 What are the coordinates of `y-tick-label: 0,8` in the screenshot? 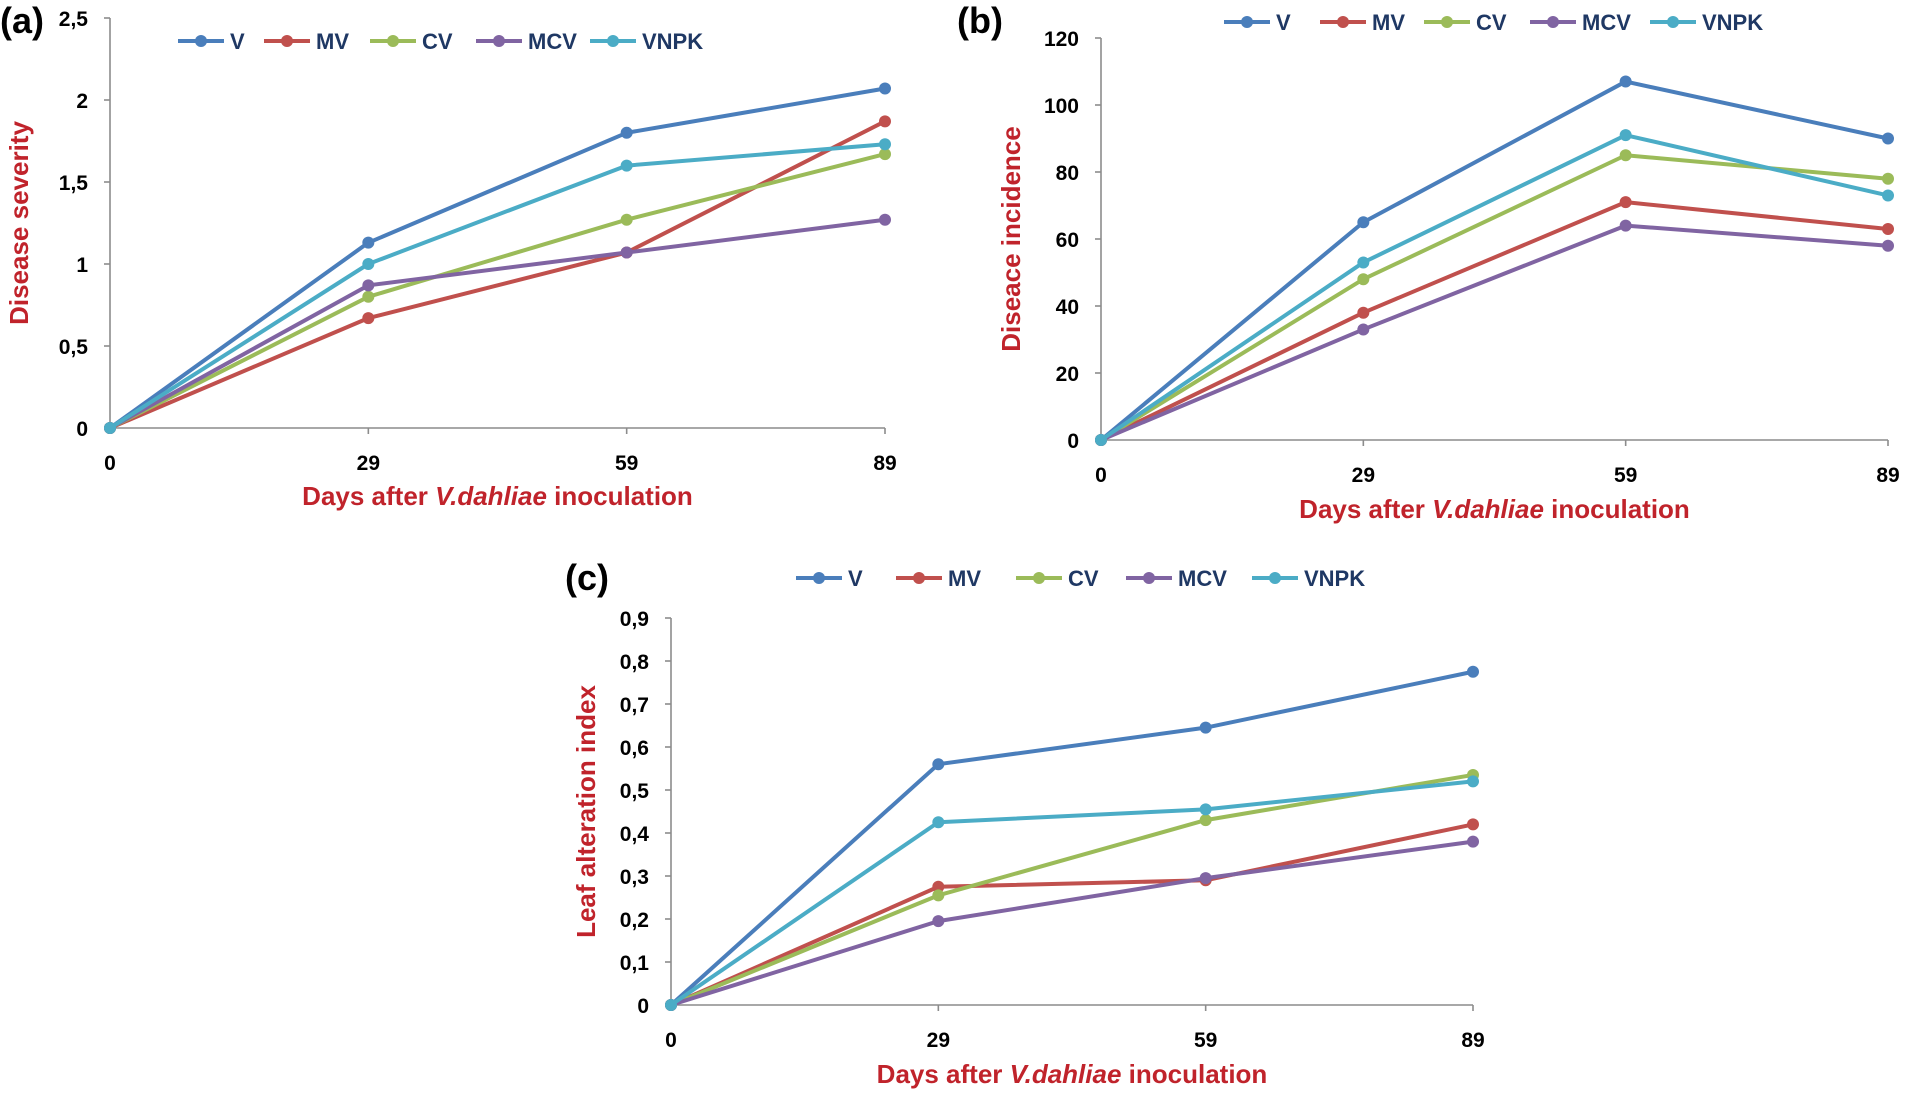 It's located at (635, 662).